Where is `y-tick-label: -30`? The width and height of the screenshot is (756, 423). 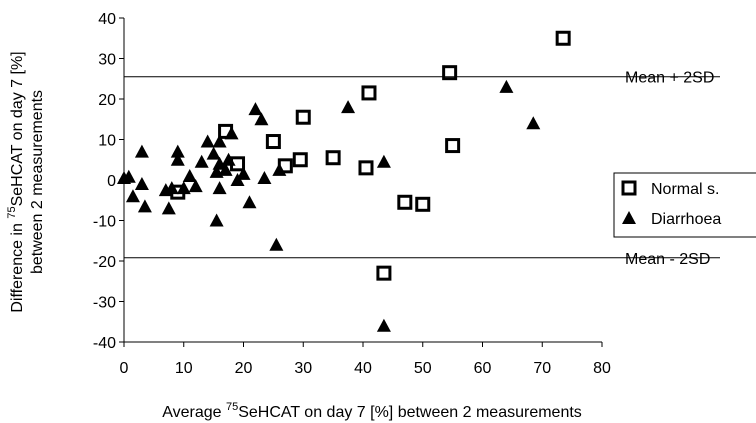 y-tick-label: -30 is located at coordinates (104, 303).